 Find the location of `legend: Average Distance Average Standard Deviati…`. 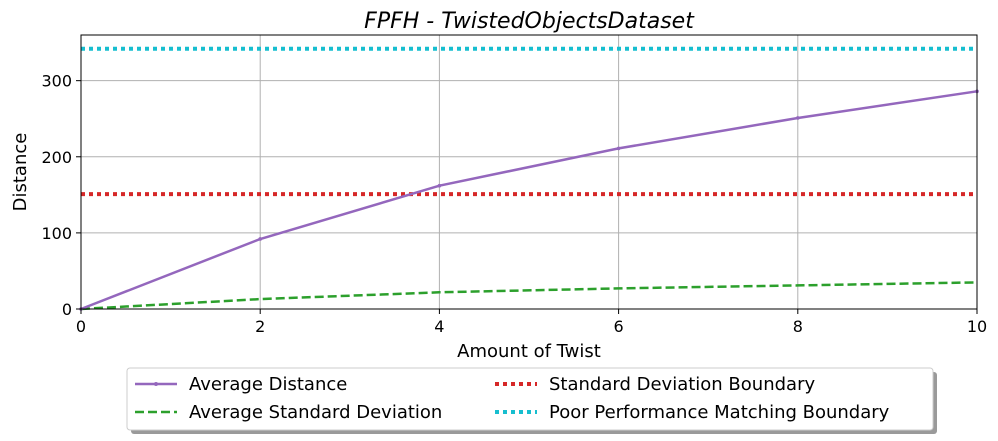

legend: Average Distance Average Standard Deviati… is located at coordinates (531, 400).